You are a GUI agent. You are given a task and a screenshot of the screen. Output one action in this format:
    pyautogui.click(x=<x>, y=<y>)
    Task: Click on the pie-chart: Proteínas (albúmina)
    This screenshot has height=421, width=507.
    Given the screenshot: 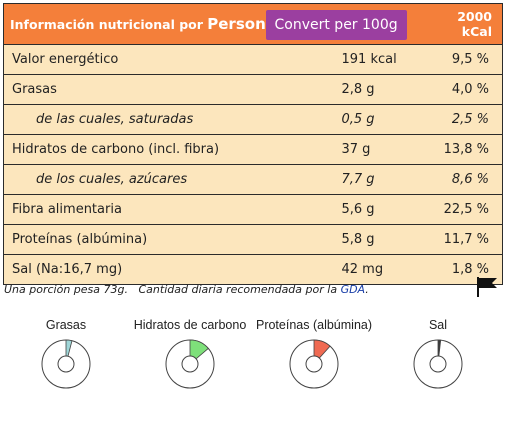 What is the action you would take?
    pyautogui.click(x=314, y=354)
    